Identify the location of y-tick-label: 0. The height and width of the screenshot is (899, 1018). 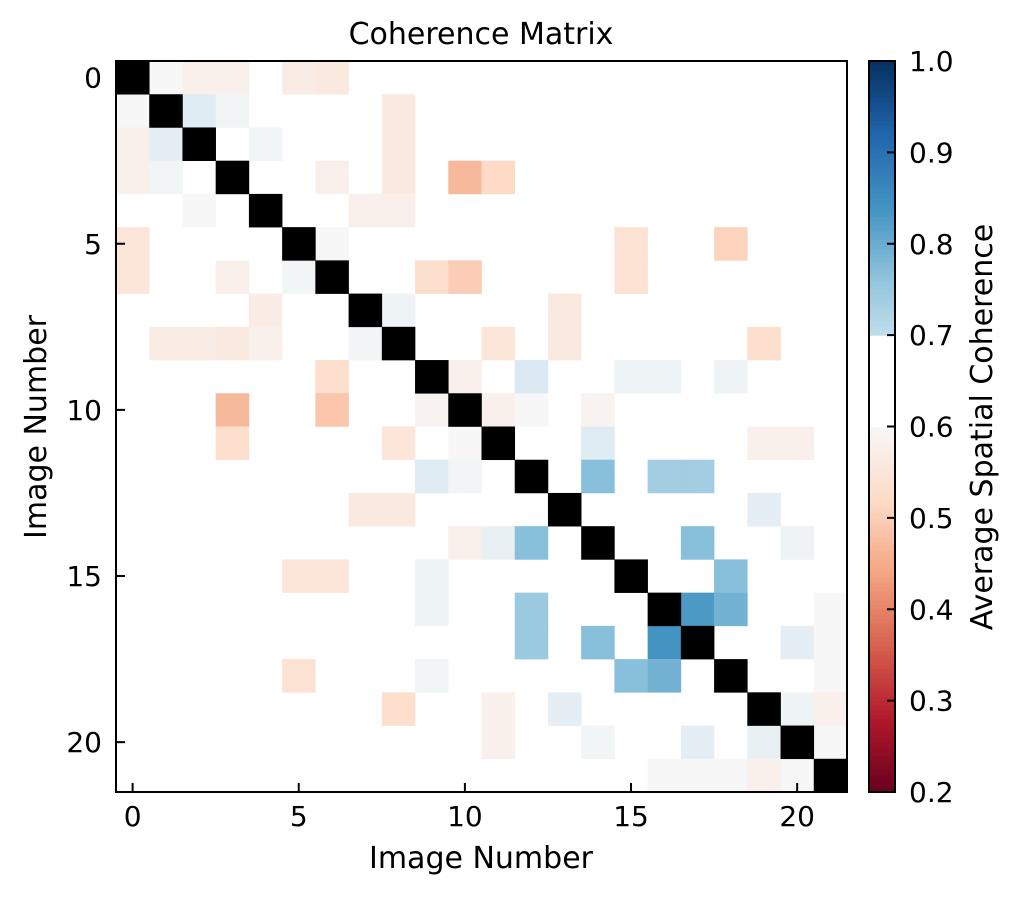
(93, 78).